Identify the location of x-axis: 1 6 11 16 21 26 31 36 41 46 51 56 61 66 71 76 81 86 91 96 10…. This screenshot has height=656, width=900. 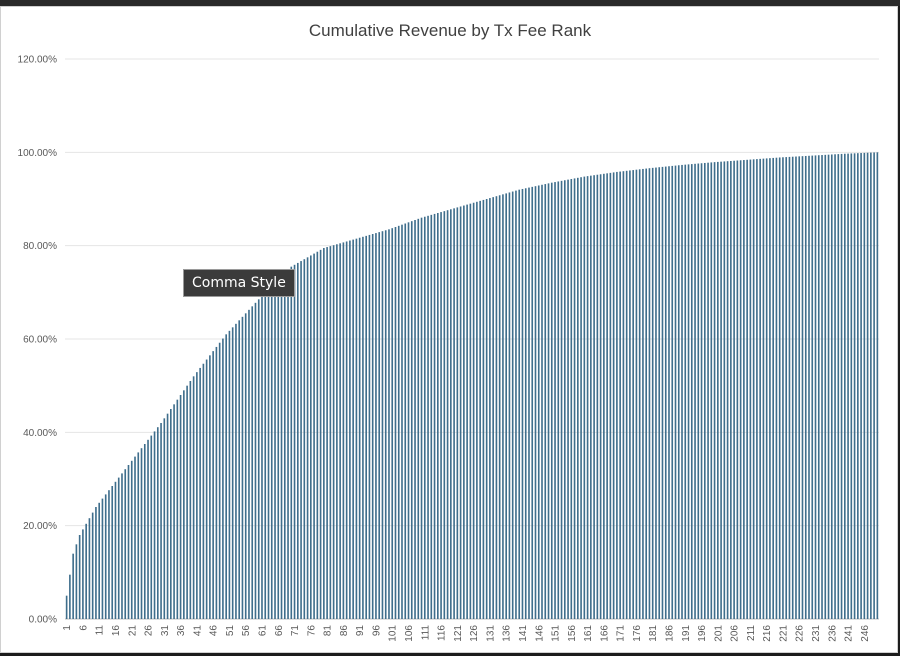
(466, 633).